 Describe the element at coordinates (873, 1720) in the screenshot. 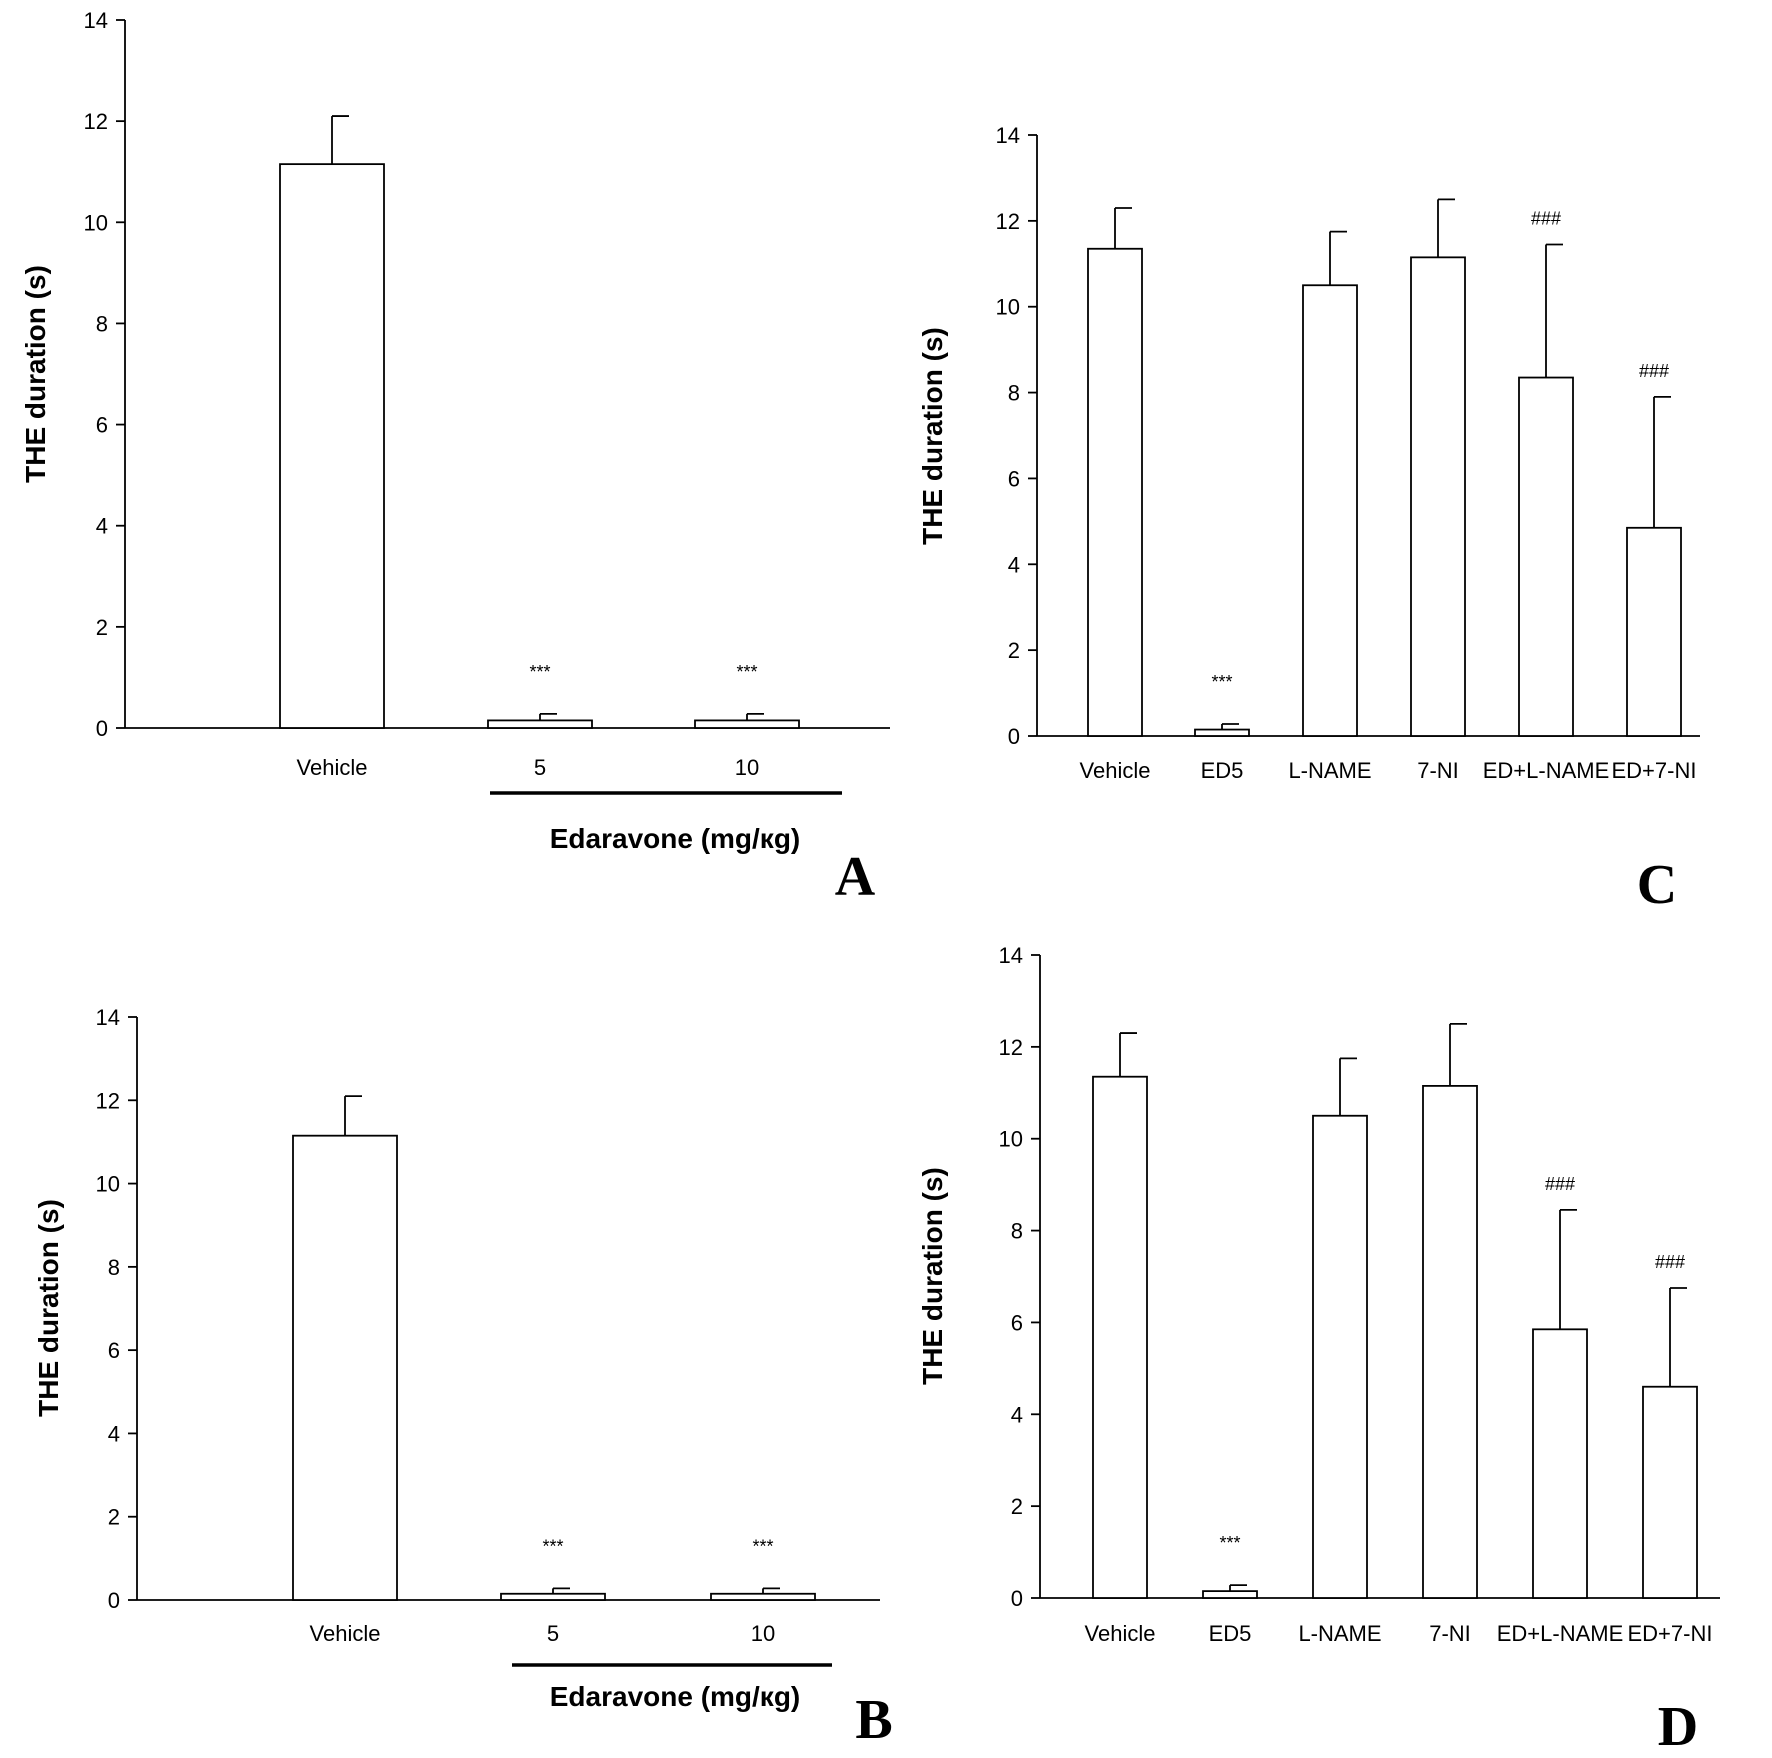

I see `panel-letter: B` at that location.